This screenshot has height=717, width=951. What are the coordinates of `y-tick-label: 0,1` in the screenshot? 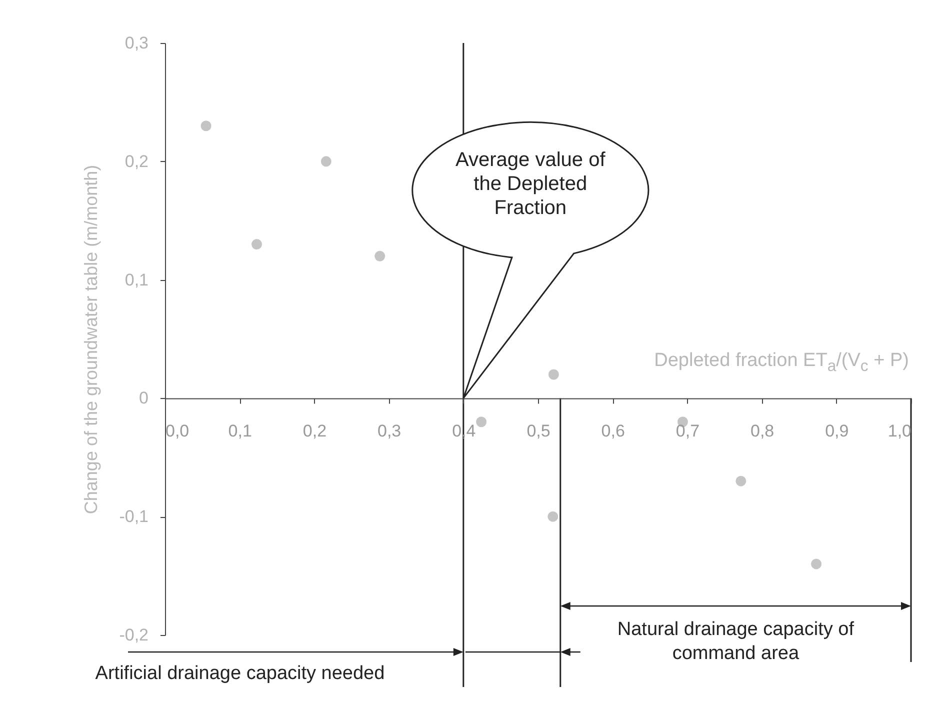 It's located at (136, 280).